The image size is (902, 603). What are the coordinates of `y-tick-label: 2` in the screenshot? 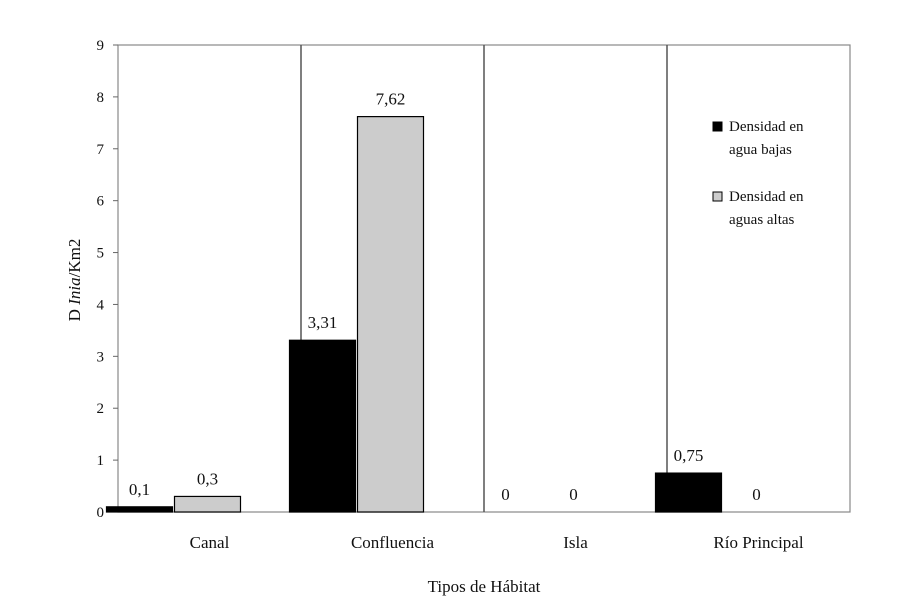 It's located at (101, 409).